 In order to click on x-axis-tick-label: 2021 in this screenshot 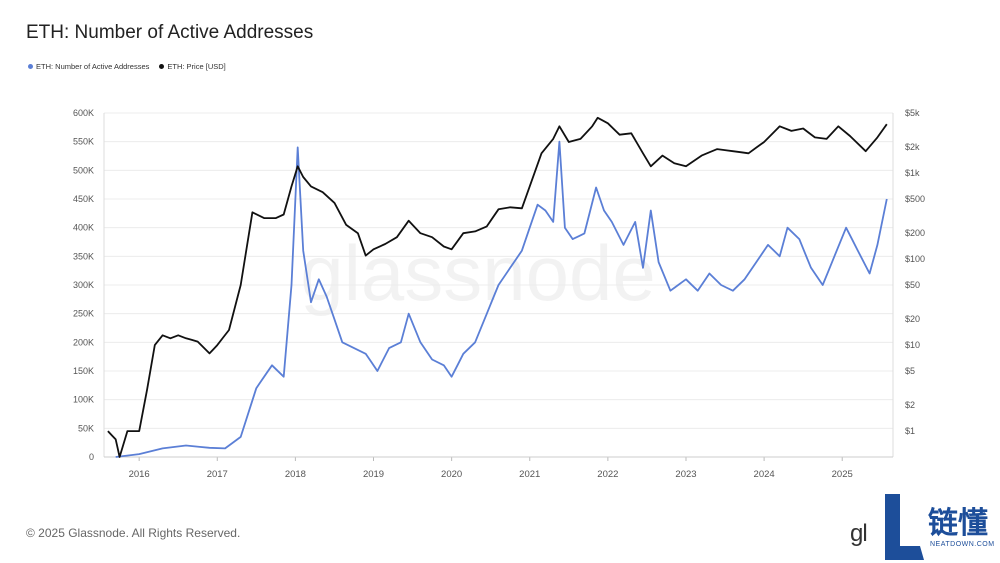, I will do `click(529, 474)`.